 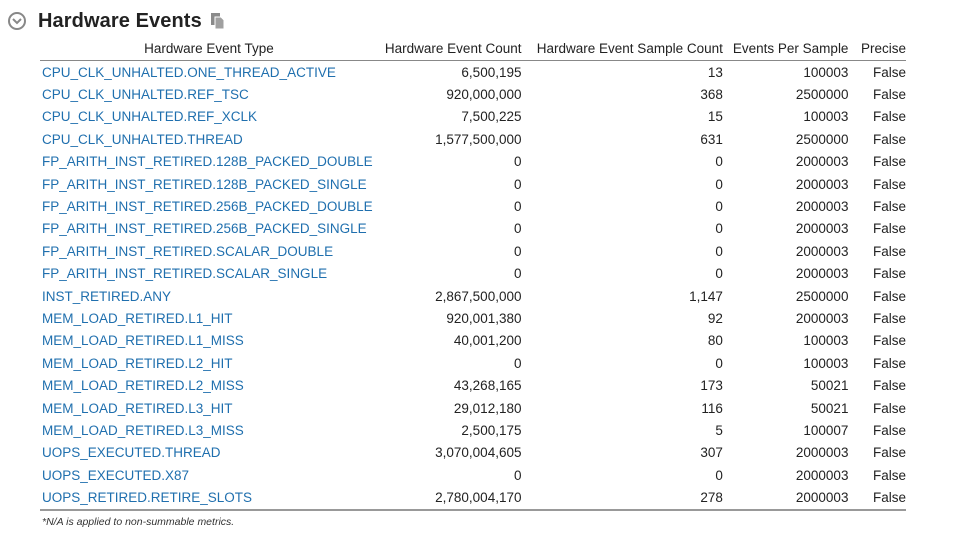 I want to click on event-type-cell: MEM_LOAD_RETIRED.L2_HIT, so click(x=208, y=363).